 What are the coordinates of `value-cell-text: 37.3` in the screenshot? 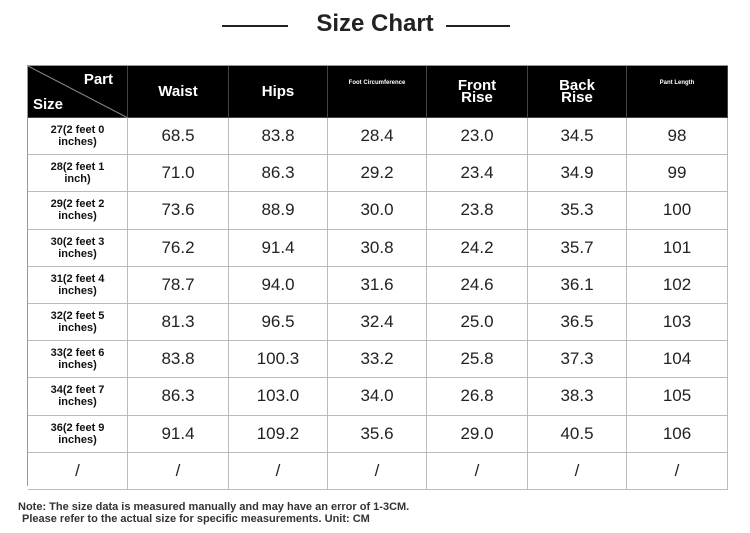 It's located at (577, 359).